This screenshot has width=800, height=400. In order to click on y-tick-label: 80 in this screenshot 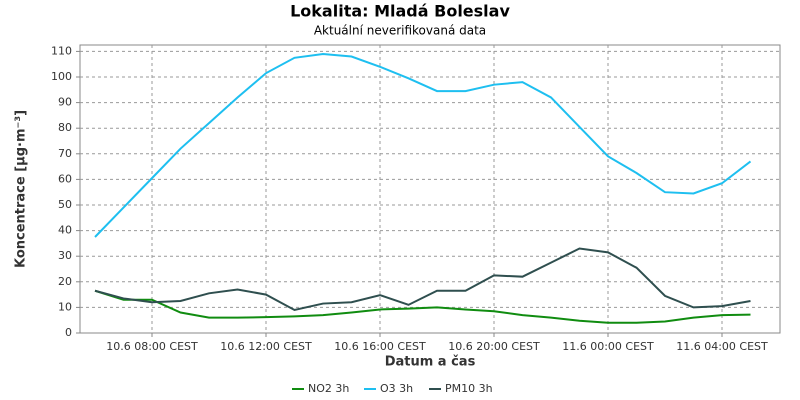, I will do `click(65, 127)`.